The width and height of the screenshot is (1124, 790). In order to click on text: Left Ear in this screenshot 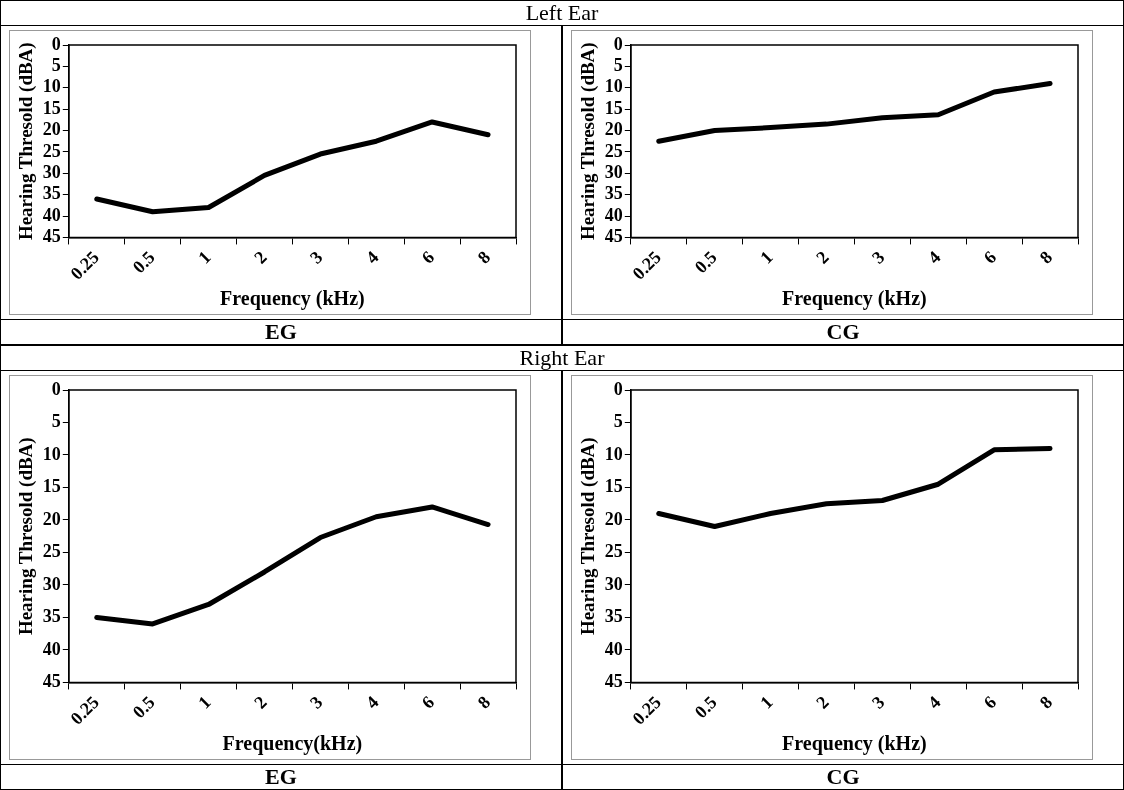, I will do `click(562, 13)`.